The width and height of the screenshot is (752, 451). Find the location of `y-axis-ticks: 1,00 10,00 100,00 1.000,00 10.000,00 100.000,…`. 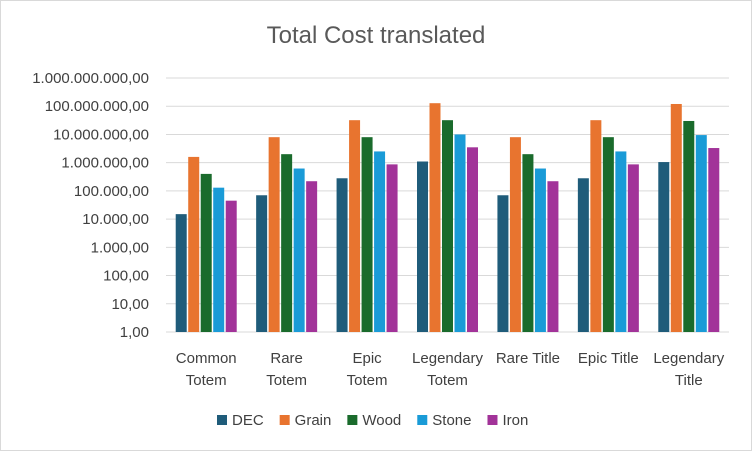

y-axis-ticks: 1,00 10,00 100,00 1.000,00 10.000,00 100.000,… is located at coordinates (90, 205).